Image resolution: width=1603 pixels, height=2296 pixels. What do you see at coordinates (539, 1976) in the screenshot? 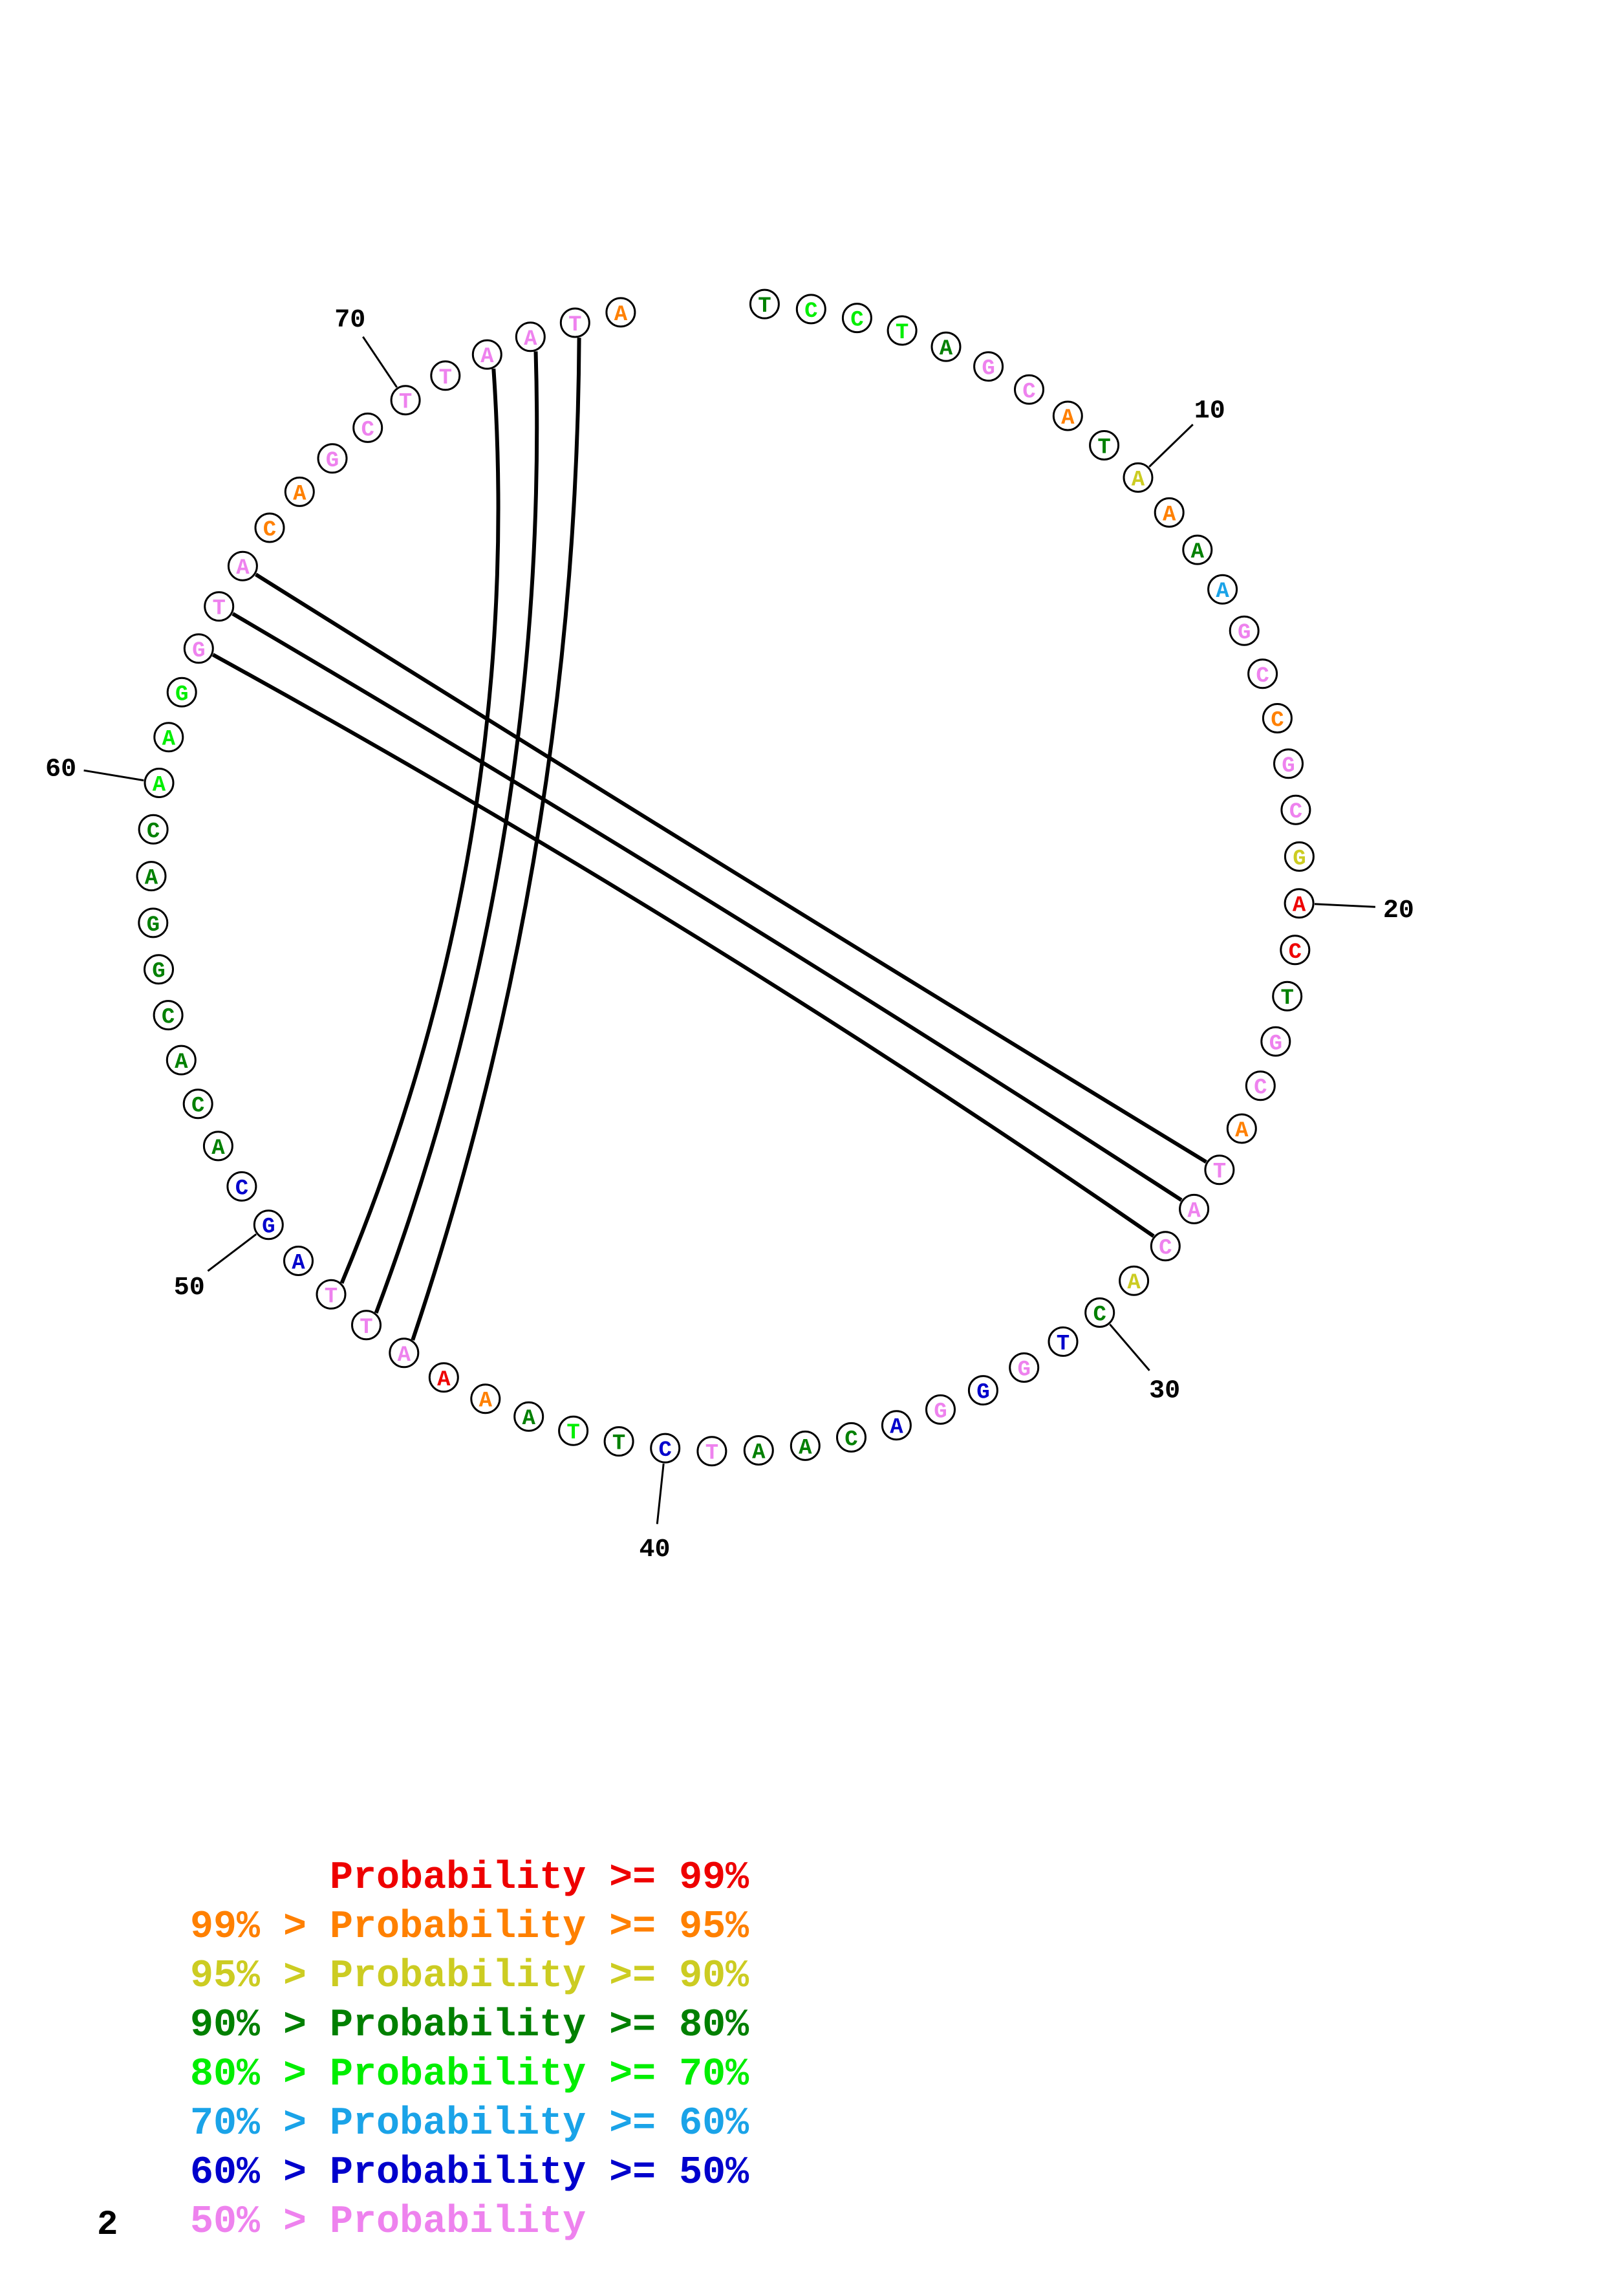
I see `legend-label: Probability >= 90%` at bounding box center [539, 1976].